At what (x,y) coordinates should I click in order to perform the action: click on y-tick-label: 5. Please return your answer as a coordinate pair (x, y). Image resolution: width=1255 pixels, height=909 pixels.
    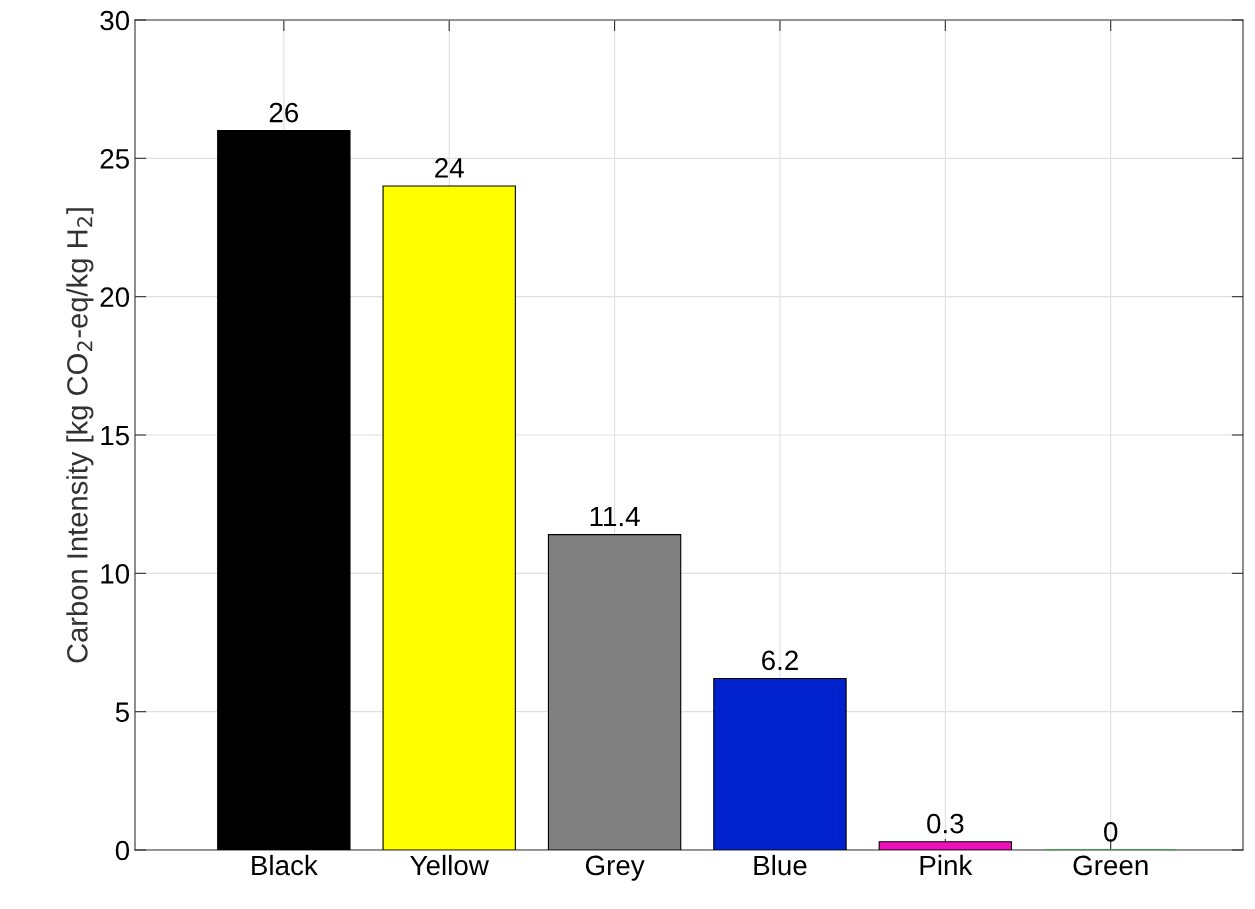
    Looking at the image, I should click on (122, 712).